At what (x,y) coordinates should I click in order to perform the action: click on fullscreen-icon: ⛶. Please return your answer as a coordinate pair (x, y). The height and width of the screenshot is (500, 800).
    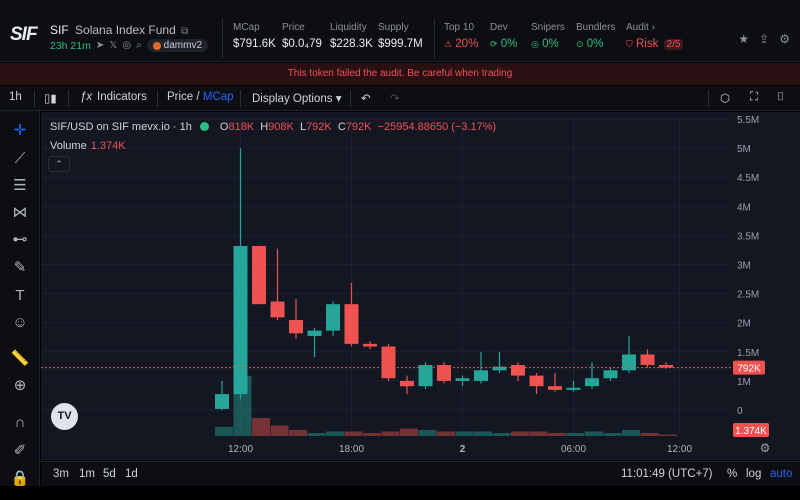
    Looking at the image, I should click on (754, 97).